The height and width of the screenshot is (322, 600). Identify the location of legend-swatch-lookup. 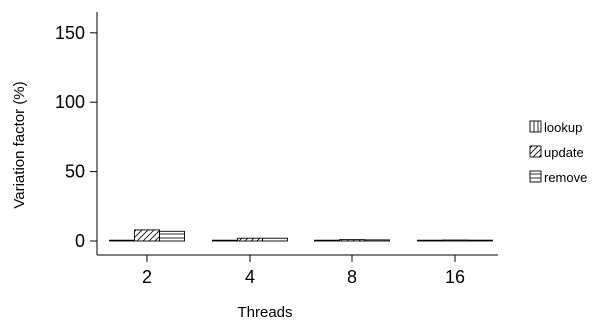
(535, 126).